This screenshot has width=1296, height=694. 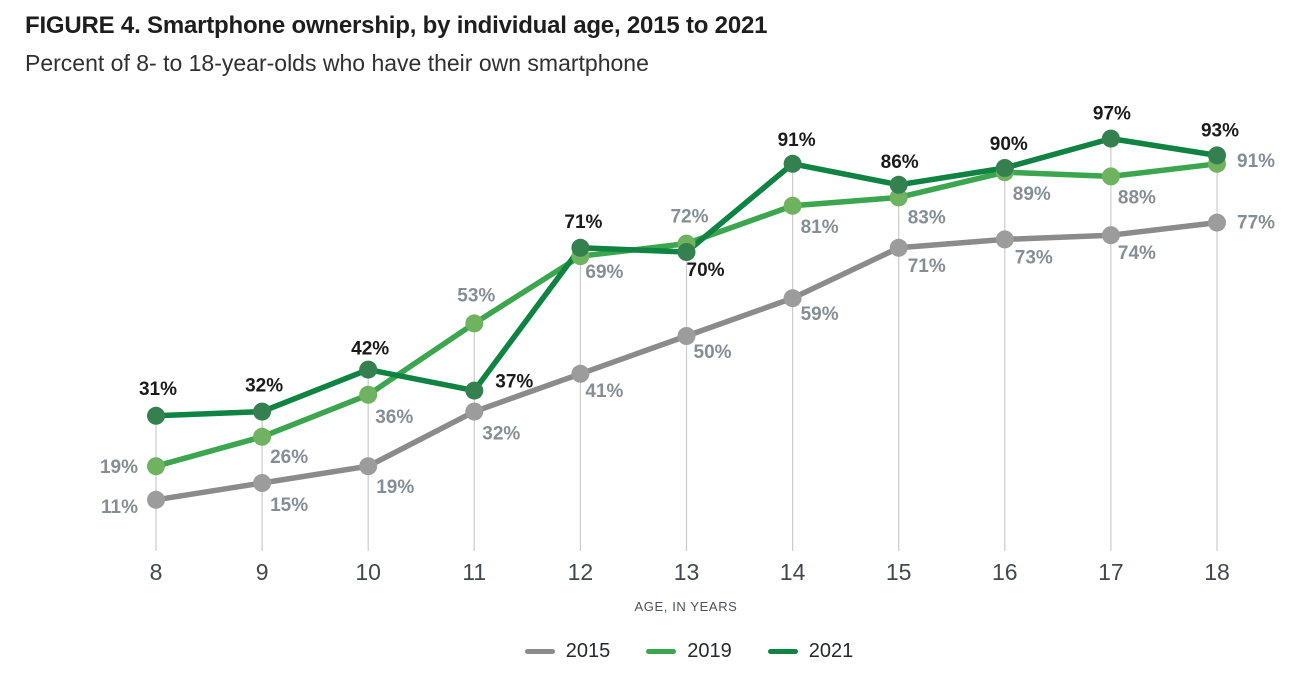 I want to click on x-tick-label: 14, so click(x=793, y=572).